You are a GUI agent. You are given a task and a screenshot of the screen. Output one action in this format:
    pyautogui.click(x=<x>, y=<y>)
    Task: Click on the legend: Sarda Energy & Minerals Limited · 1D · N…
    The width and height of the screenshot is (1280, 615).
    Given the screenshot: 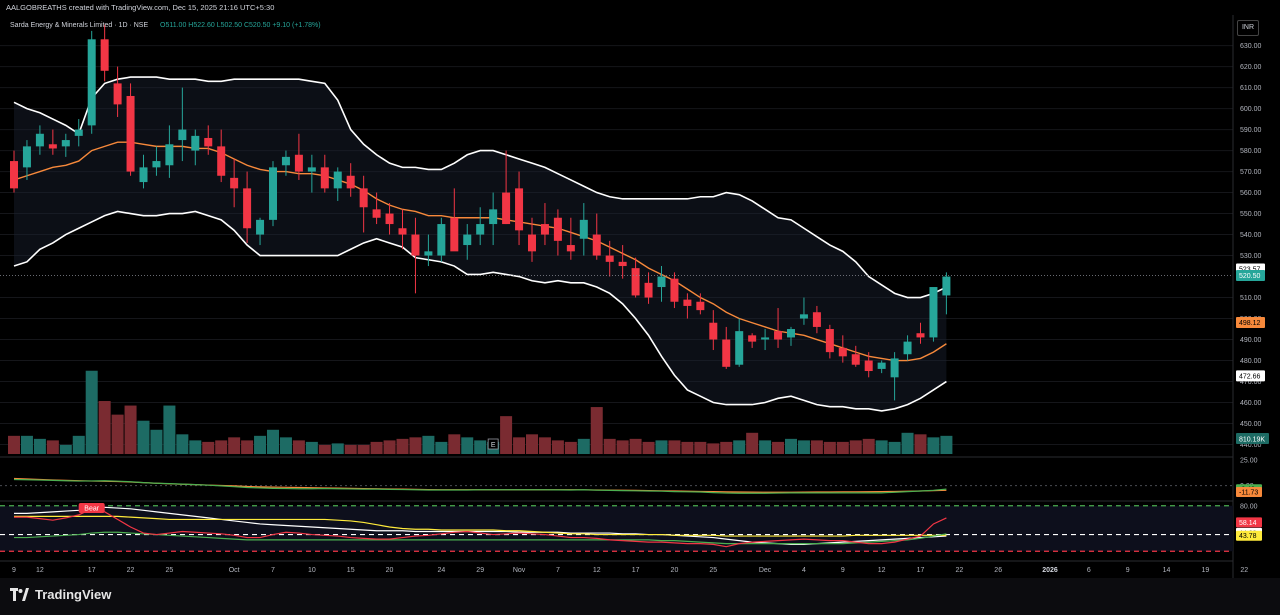 What is the action you would take?
    pyautogui.click(x=165, y=25)
    